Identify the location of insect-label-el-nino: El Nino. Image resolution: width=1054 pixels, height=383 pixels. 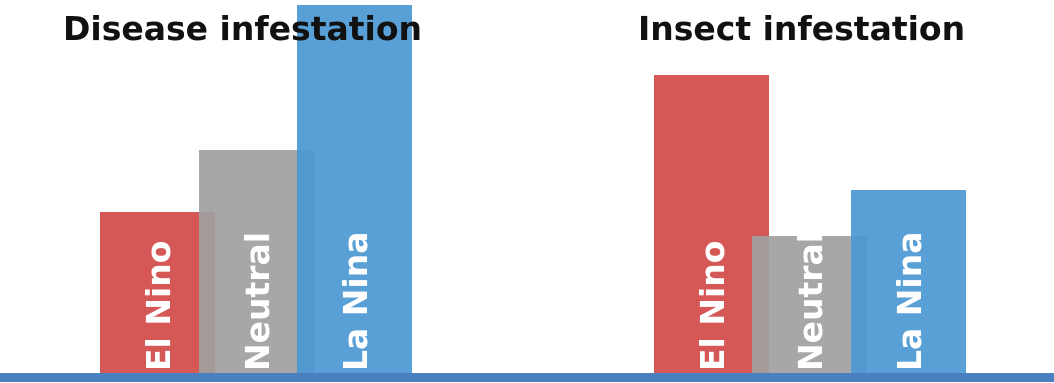
(712, 306).